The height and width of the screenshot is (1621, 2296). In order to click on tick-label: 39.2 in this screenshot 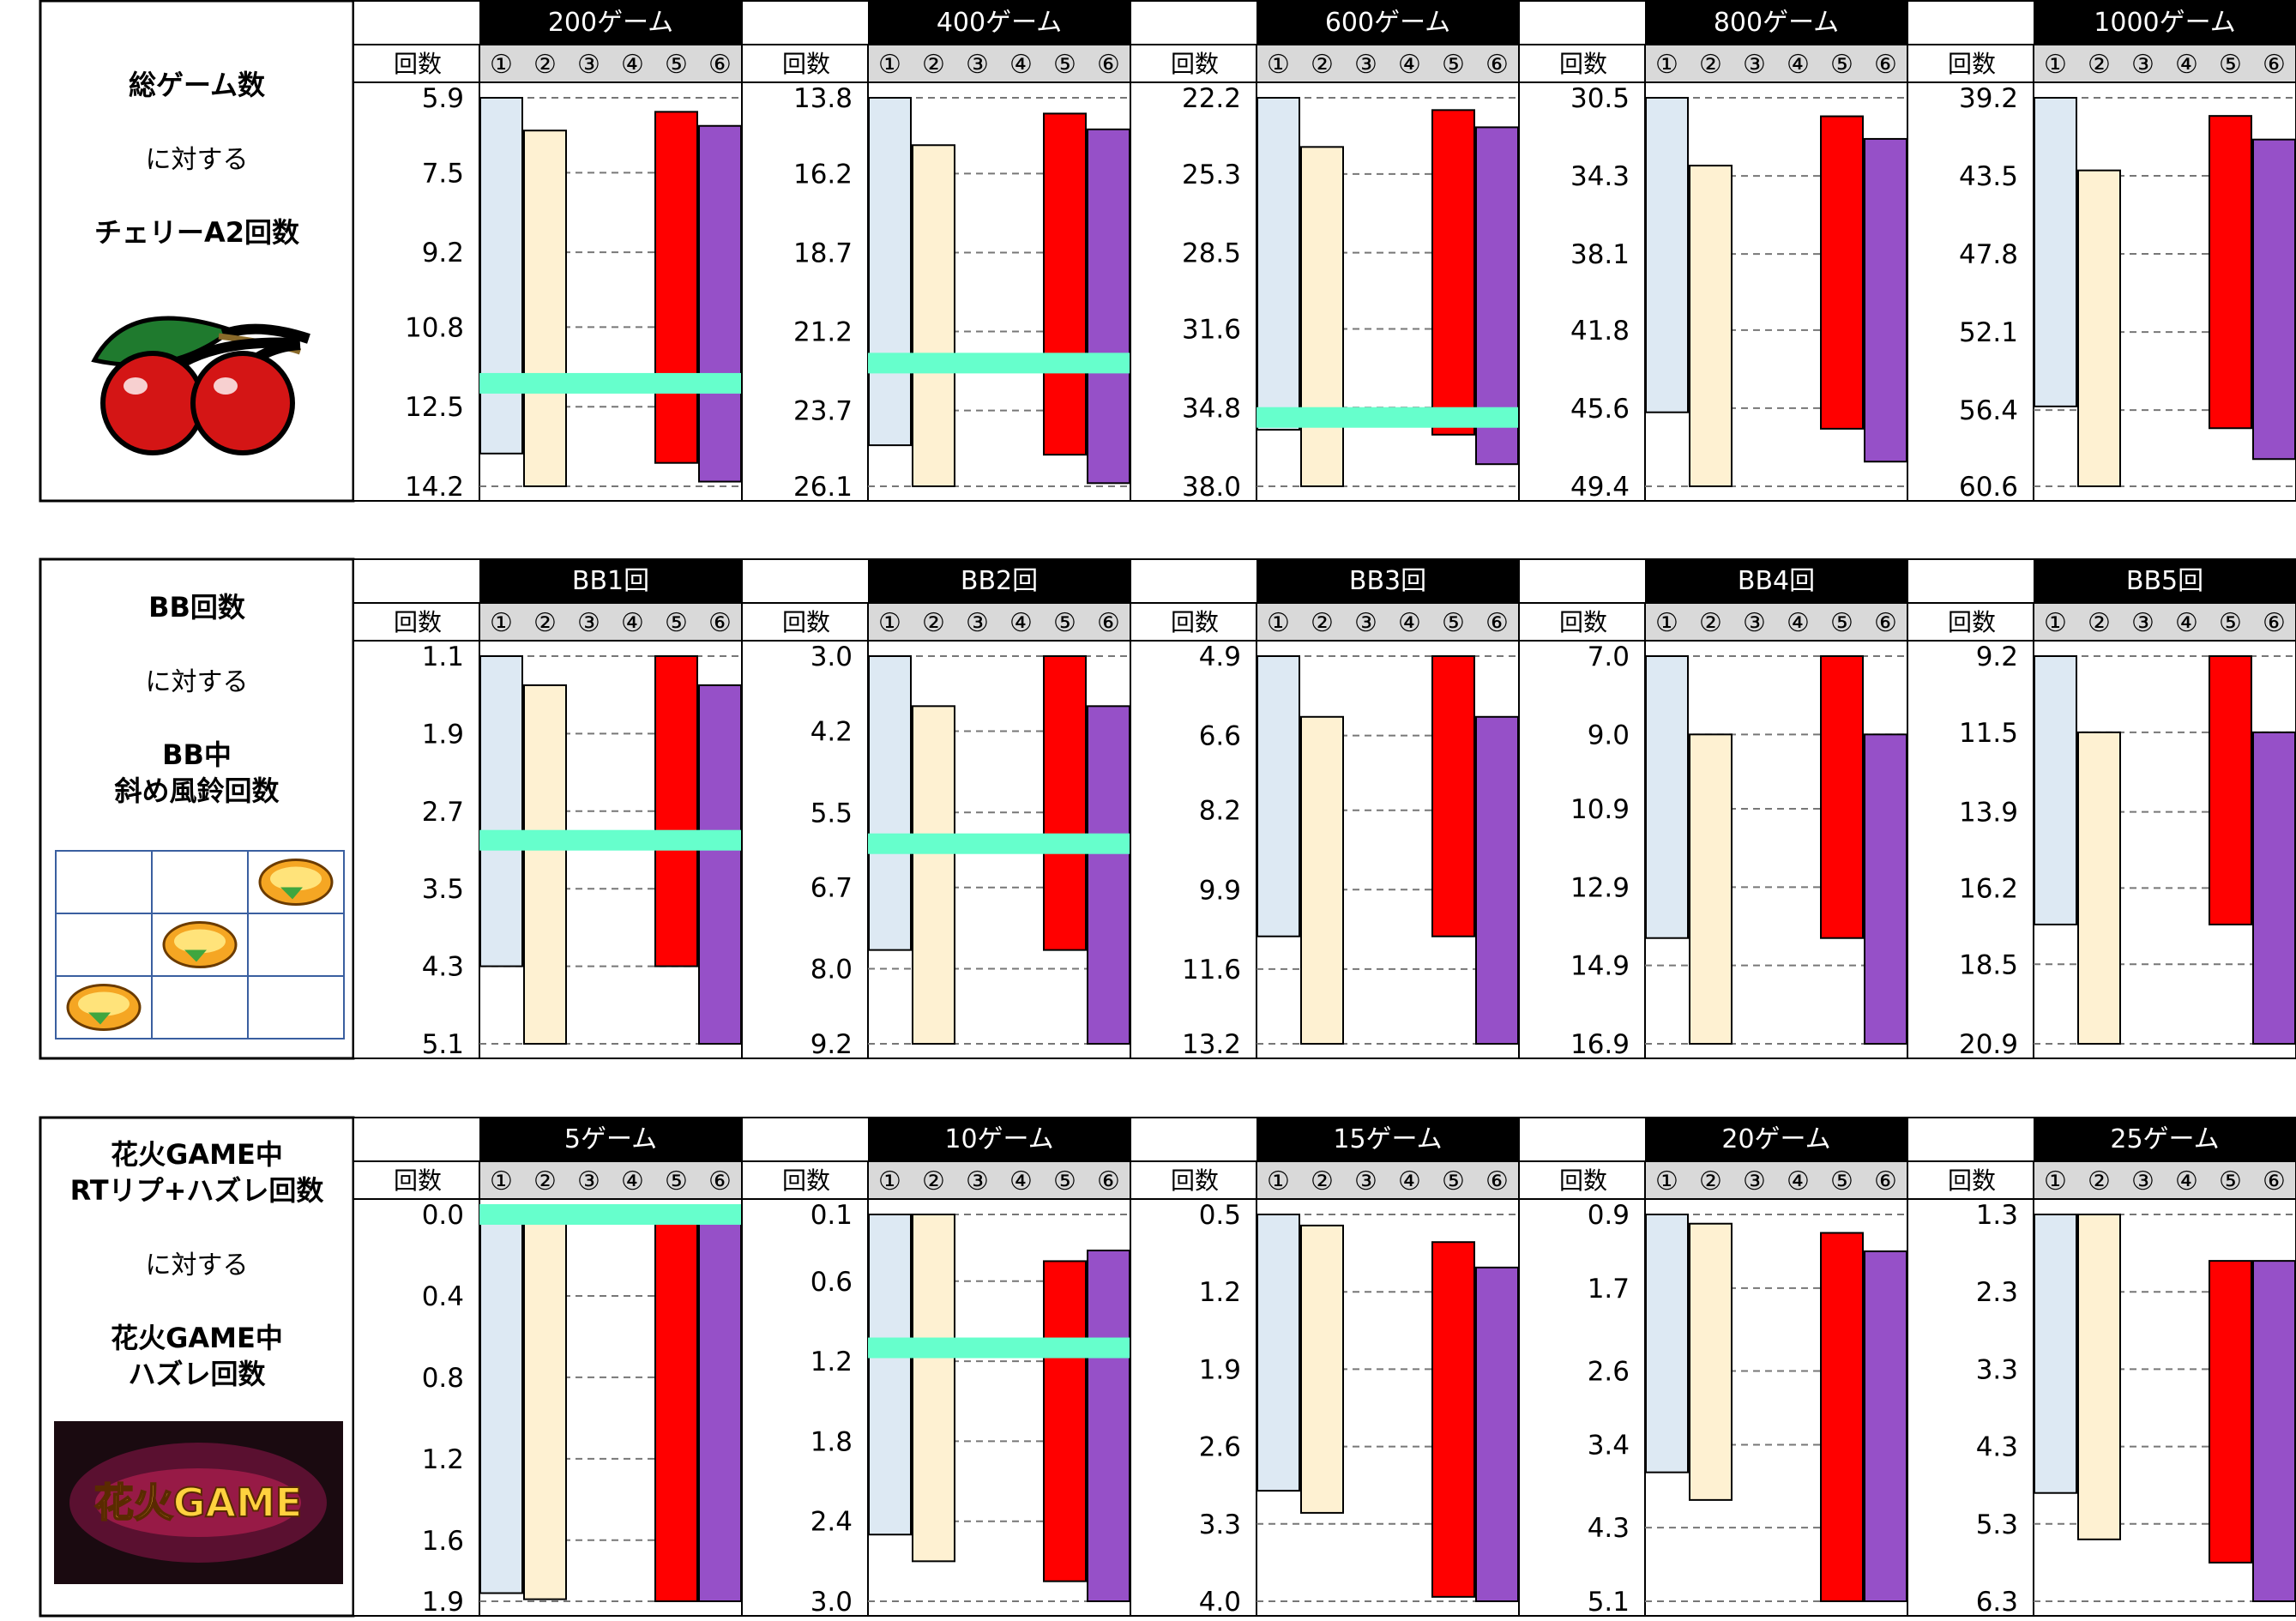, I will do `click(1988, 98)`.